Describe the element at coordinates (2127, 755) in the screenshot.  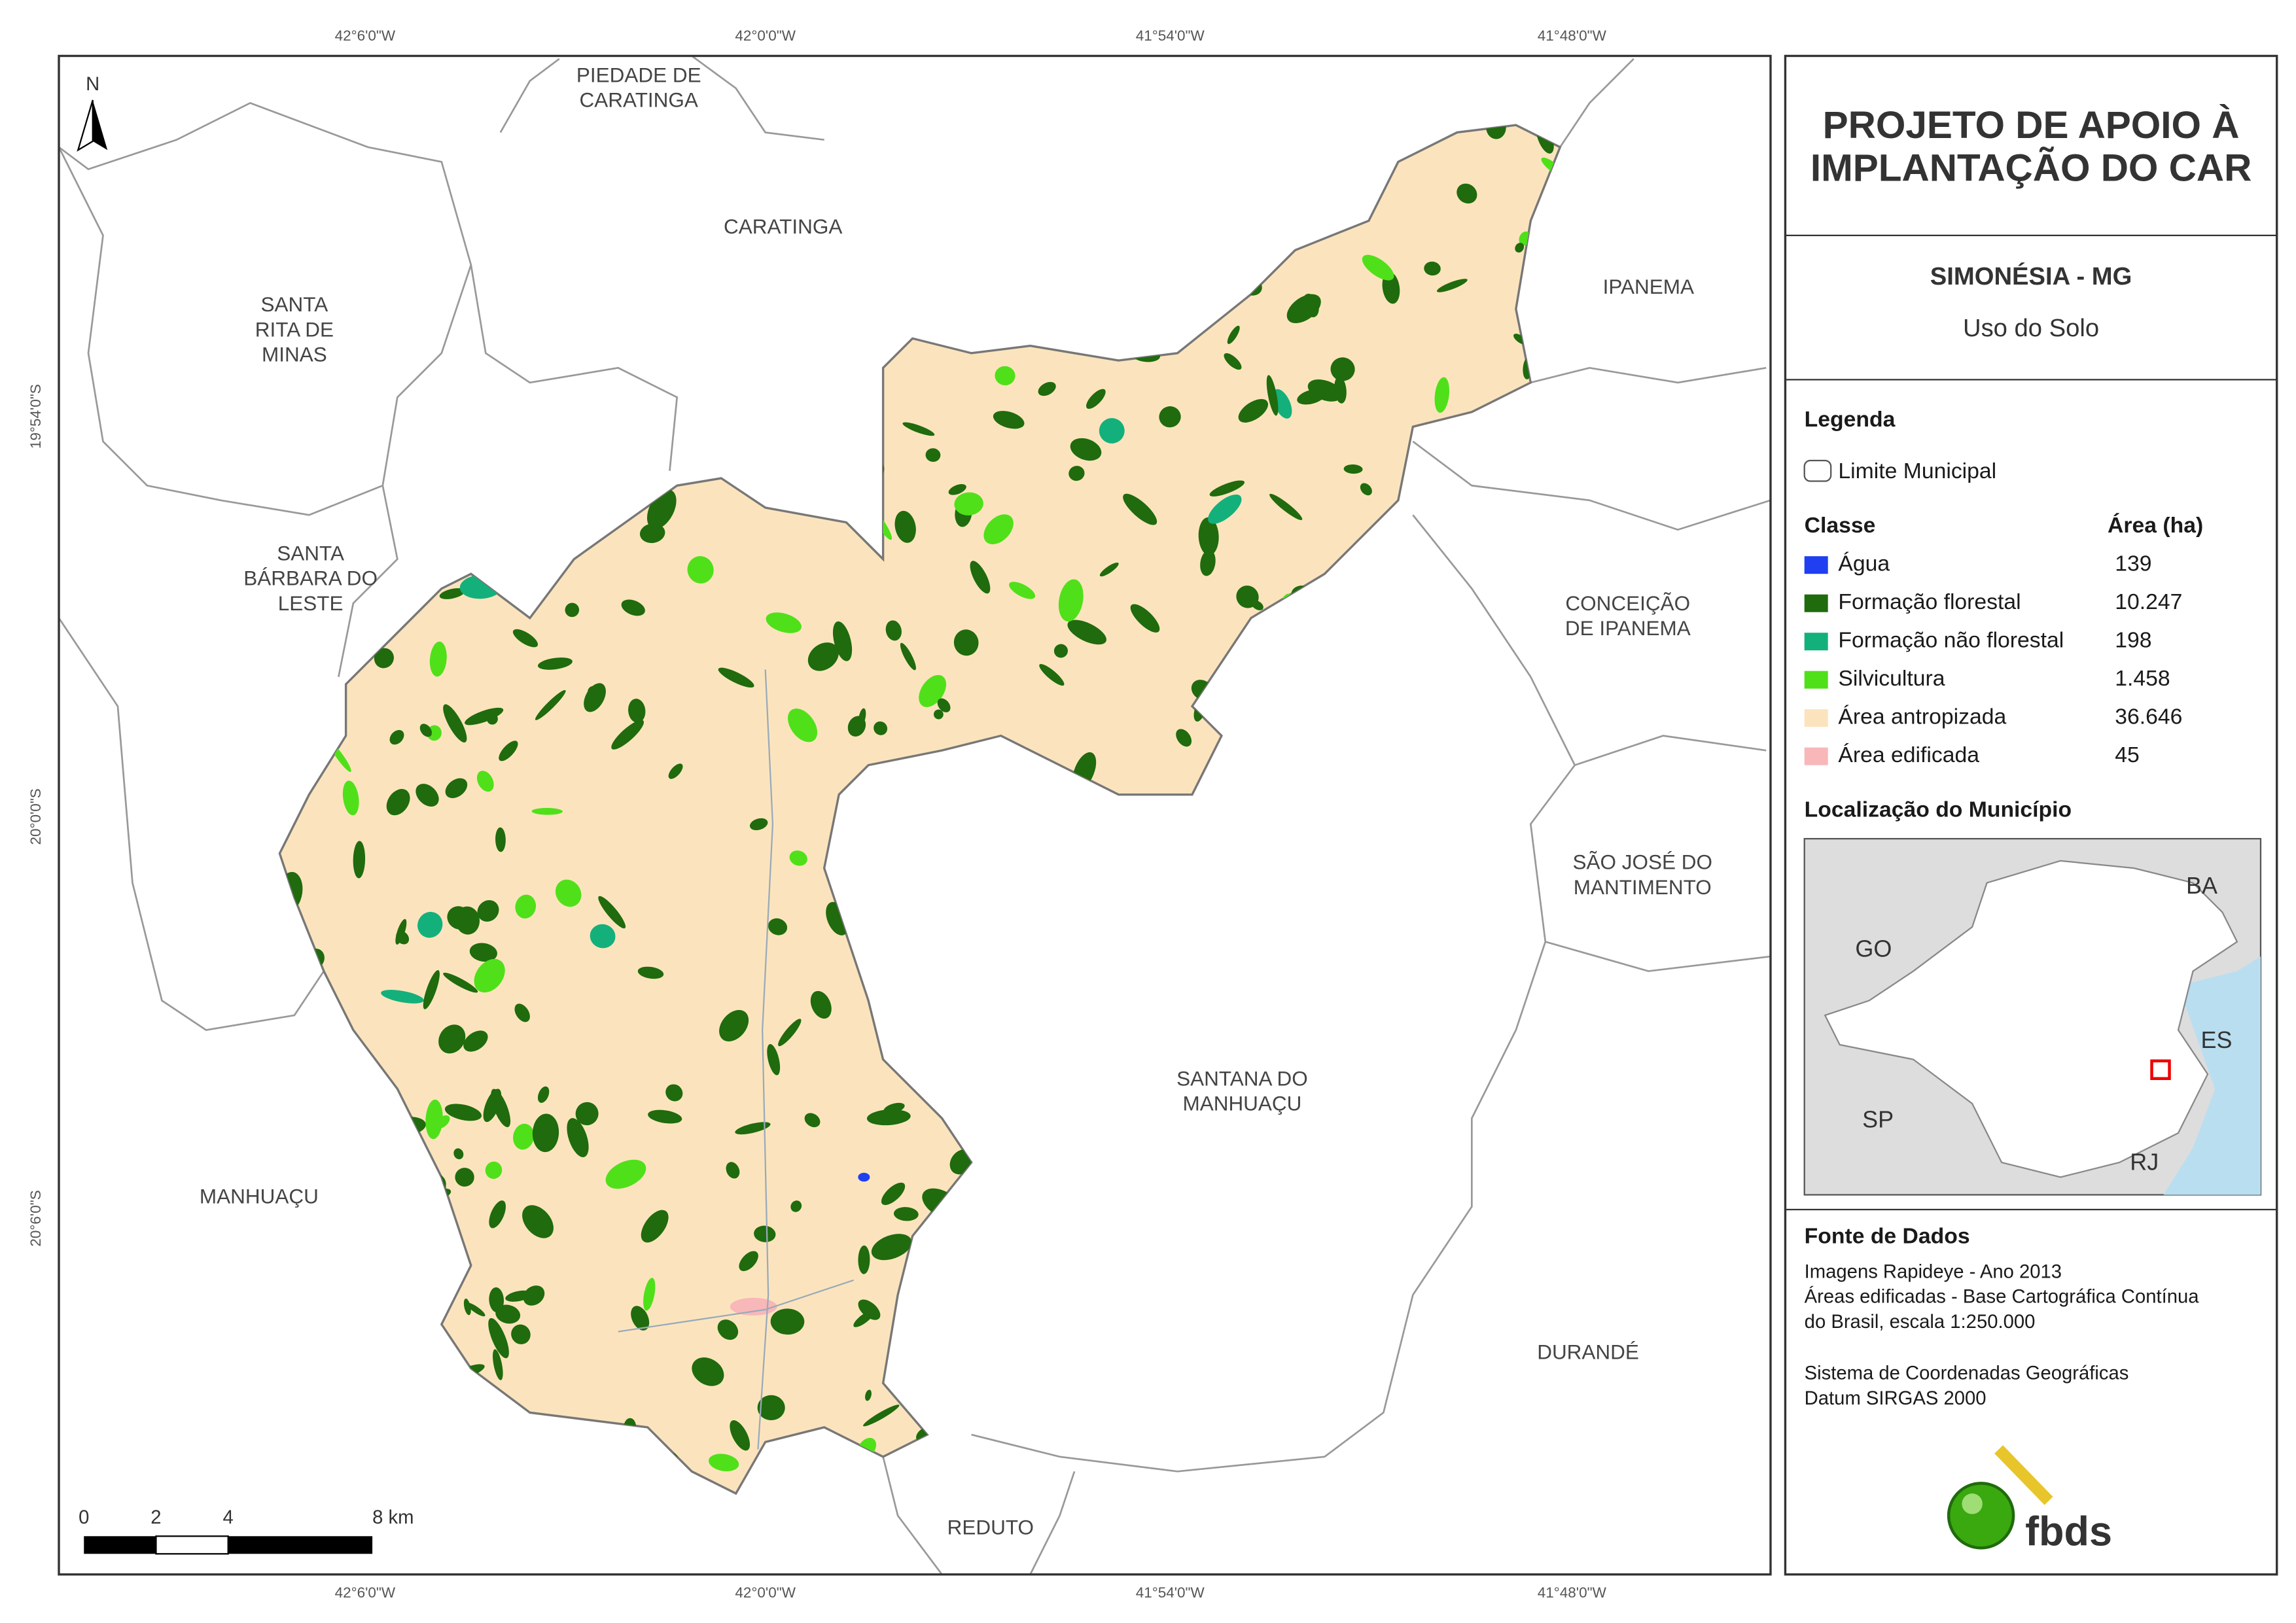
I see `class-area: 45` at that location.